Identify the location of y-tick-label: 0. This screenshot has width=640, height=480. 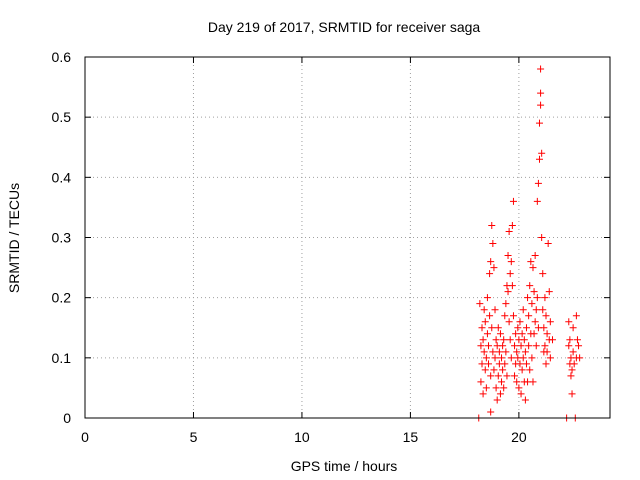
(67, 418).